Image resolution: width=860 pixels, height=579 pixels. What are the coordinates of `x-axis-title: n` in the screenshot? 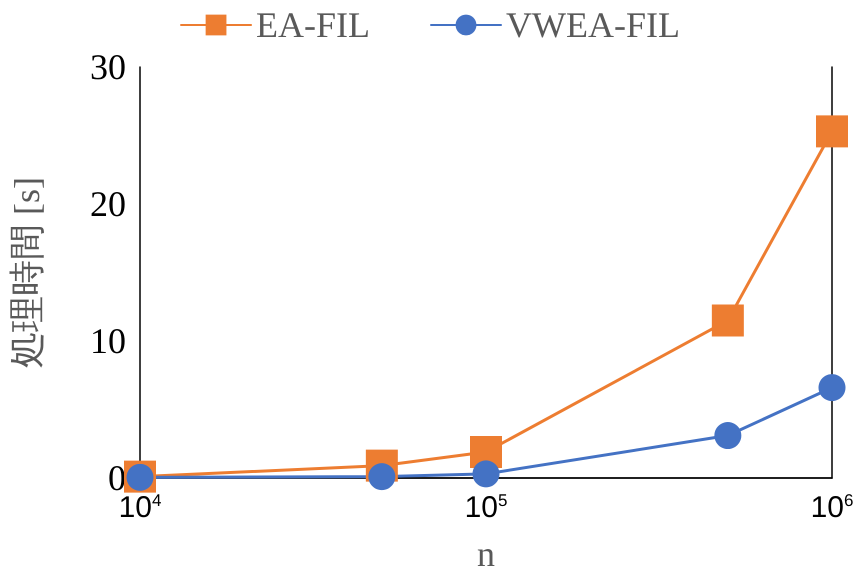 It's located at (486, 554).